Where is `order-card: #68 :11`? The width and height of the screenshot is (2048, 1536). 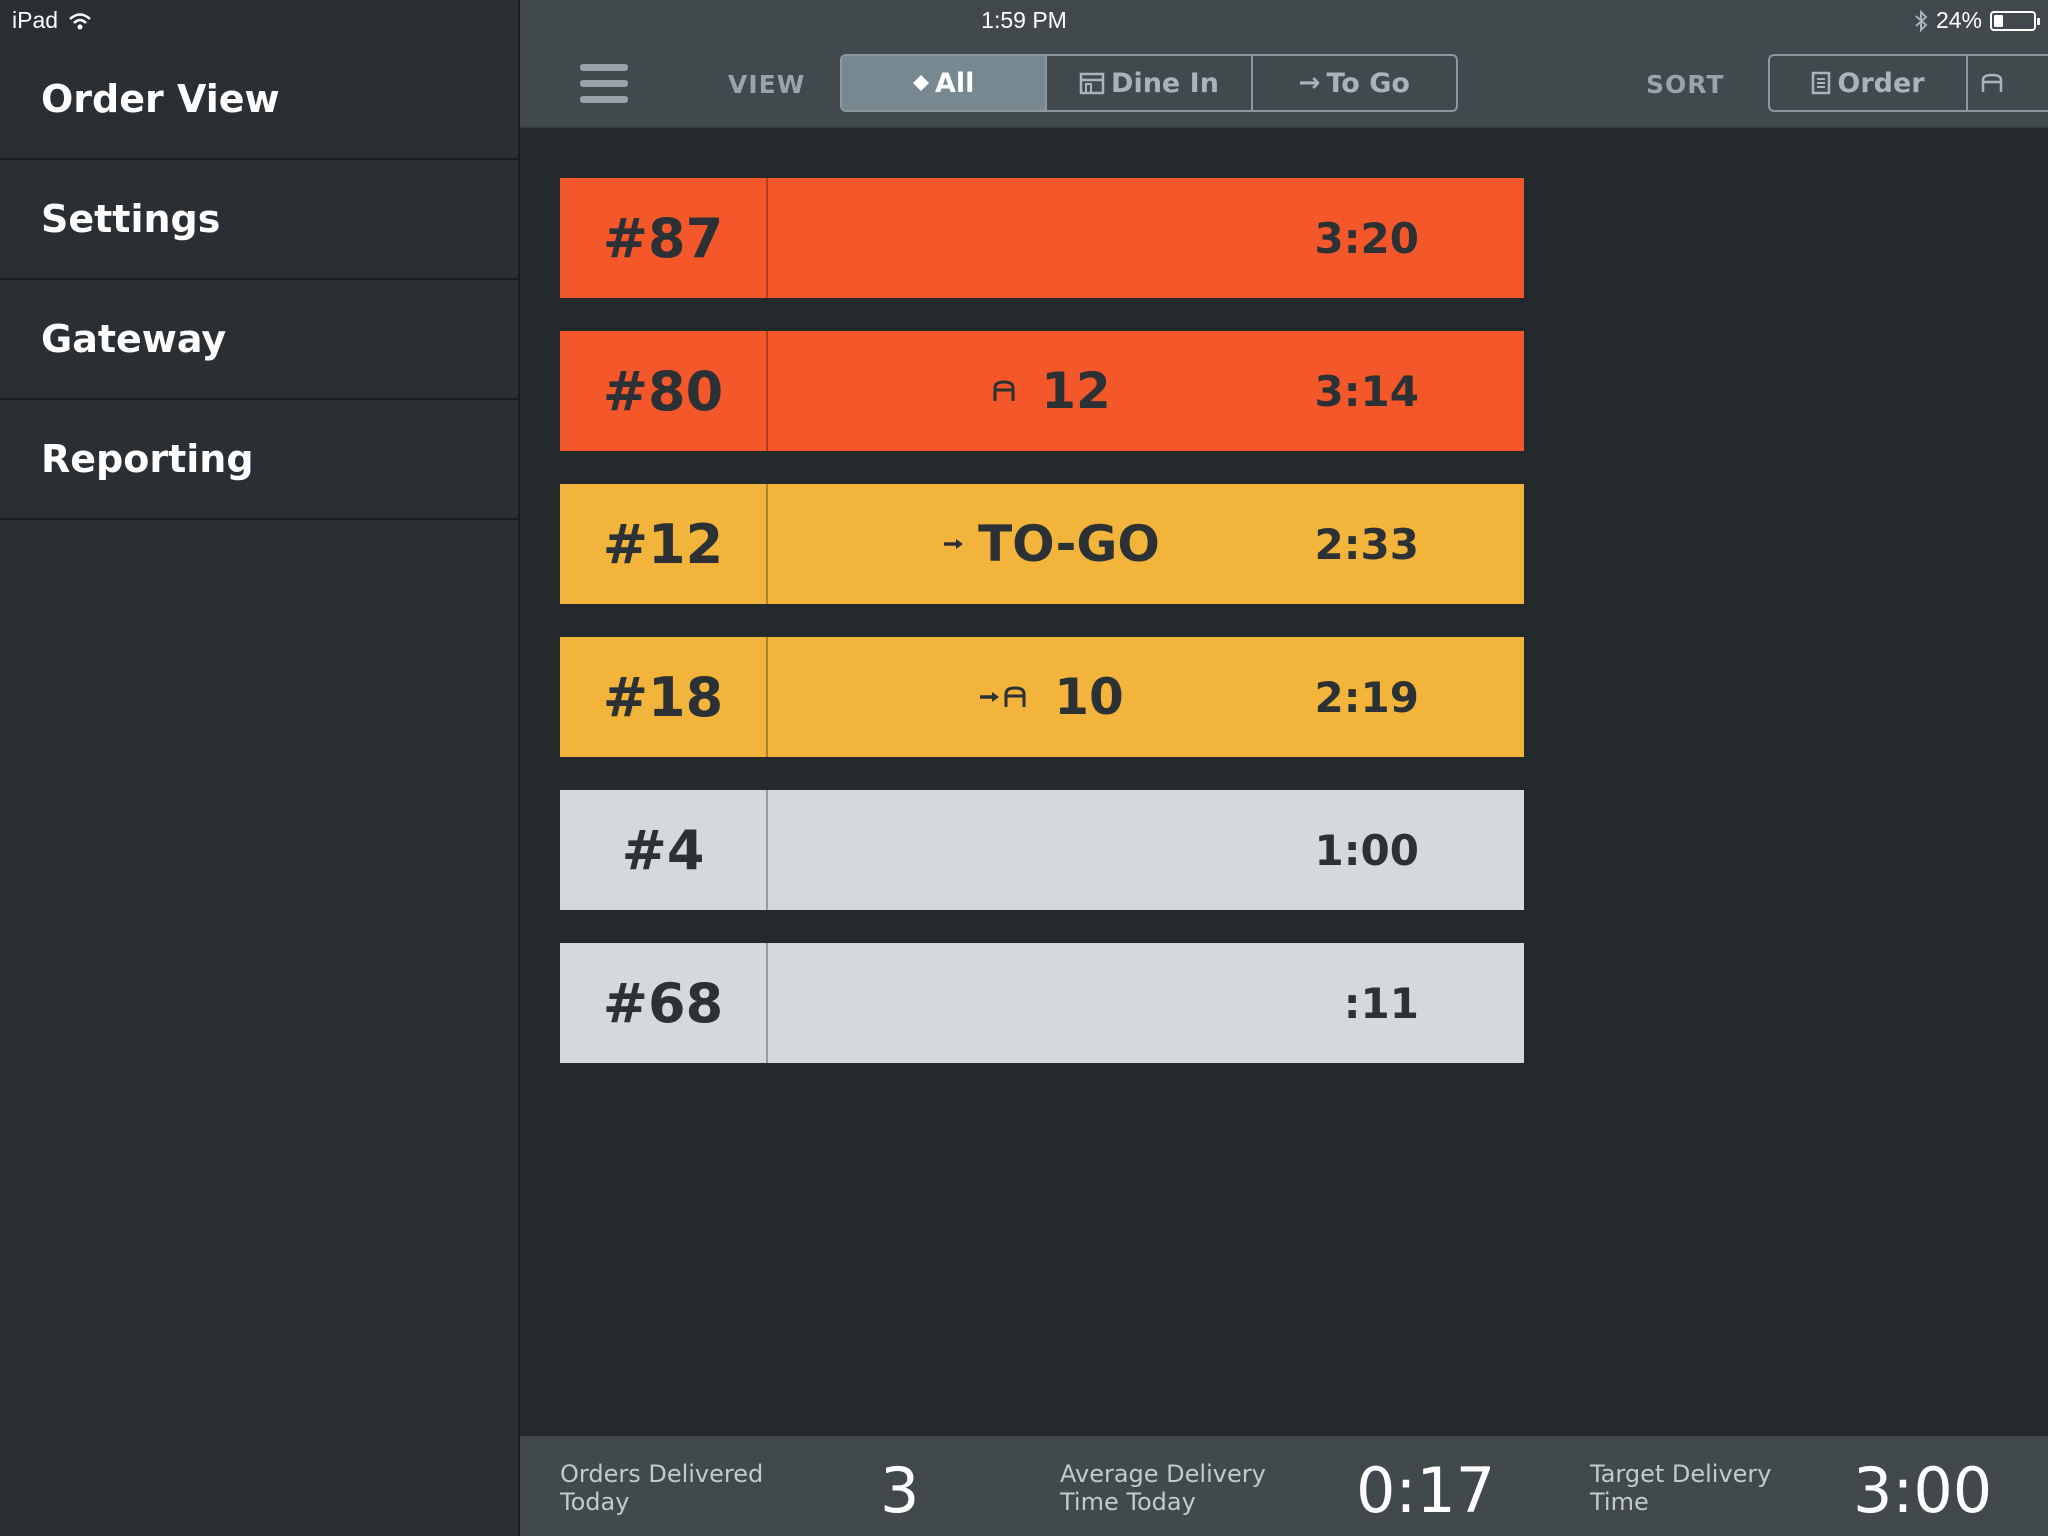
order-card: #68 :11 is located at coordinates (1042, 1003).